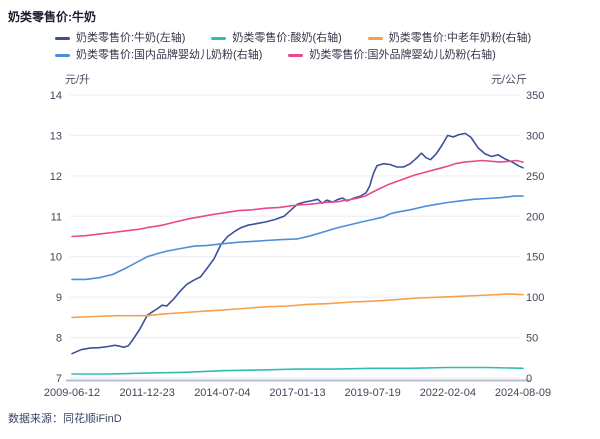 This screenshot has height=439, width=600. I want to click on legend-item: 奶类零售价:国外品牌婴幼儿奶粉(右轴), so click(392, 55).